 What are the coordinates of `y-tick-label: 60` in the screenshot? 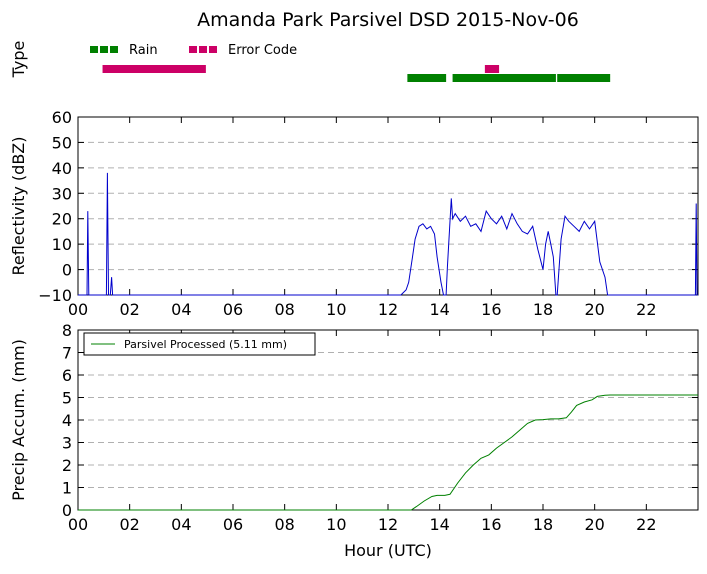 It's located at (62, 117).